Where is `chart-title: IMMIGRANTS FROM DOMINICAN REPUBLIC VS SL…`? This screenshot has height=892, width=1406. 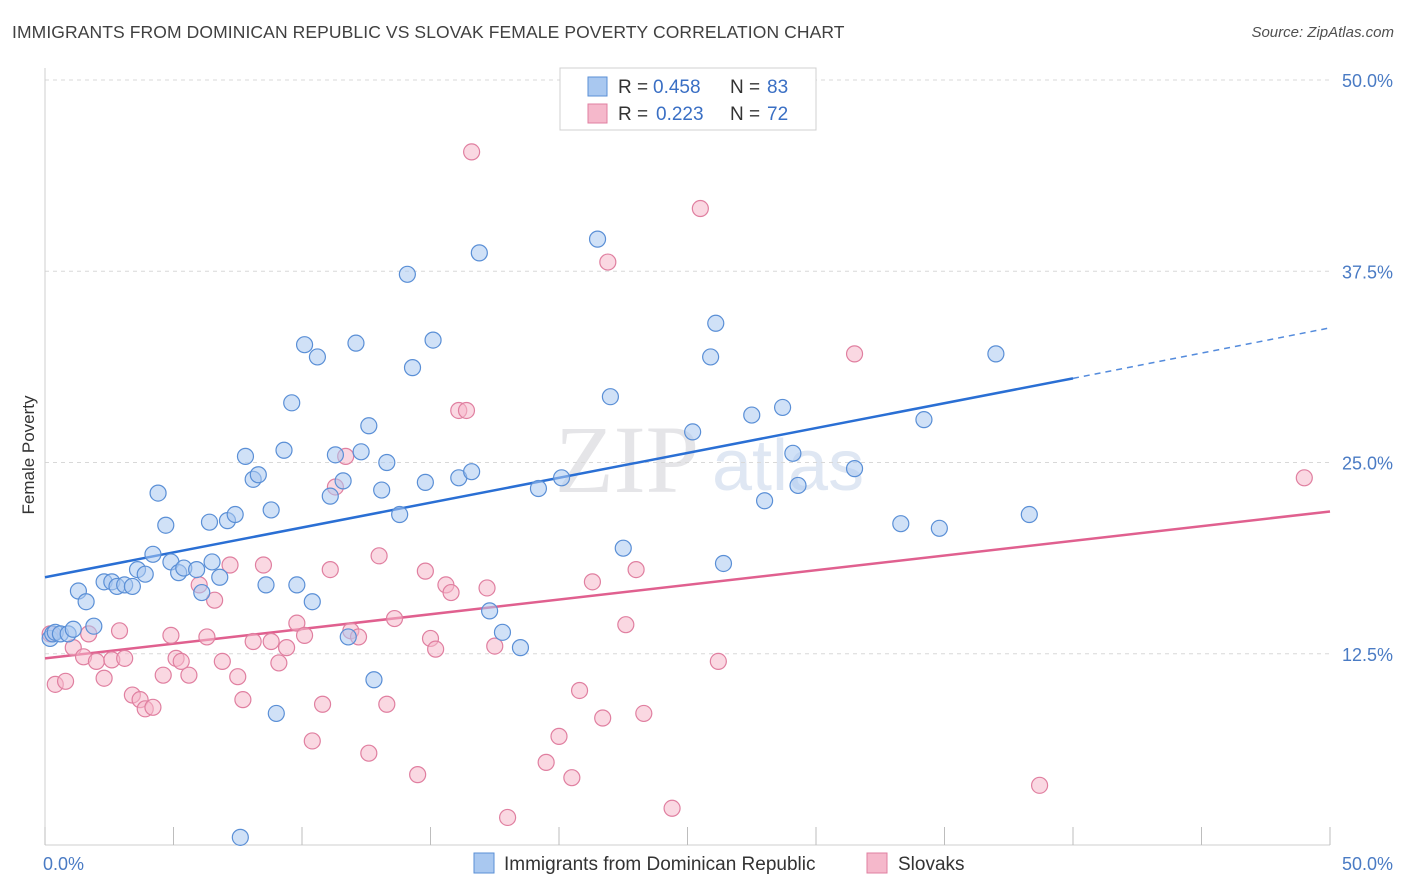
chart-title: IMMIGRANTS FROM DOMINICAN REPUBLIC VS SL… is located at coordinates (428, 32).